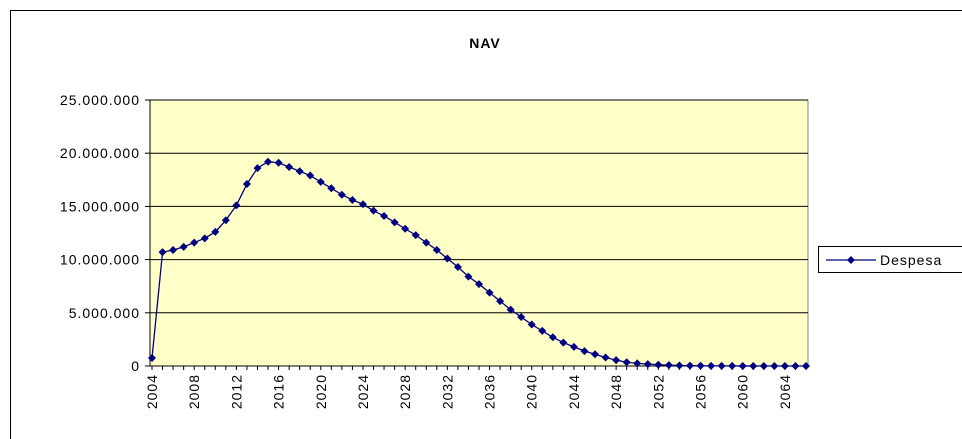 The height and width of the screenshot is (439, 962). What do you see at coordinates (194, 391) in the screenshot?
I see `x-tick-label: 2008` at bounding box center [194, 391].